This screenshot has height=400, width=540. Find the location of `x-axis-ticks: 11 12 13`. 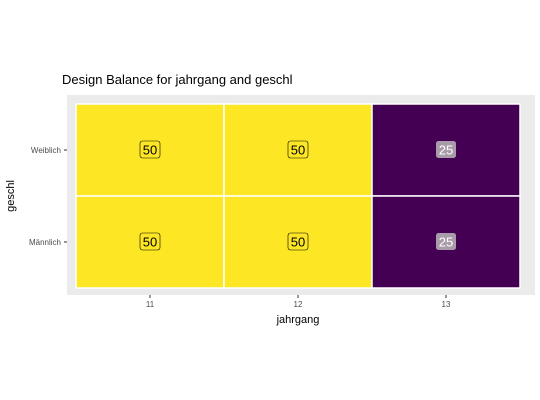

x-axis-ticks: 11 12 13 is located at coordinates (298, 302).